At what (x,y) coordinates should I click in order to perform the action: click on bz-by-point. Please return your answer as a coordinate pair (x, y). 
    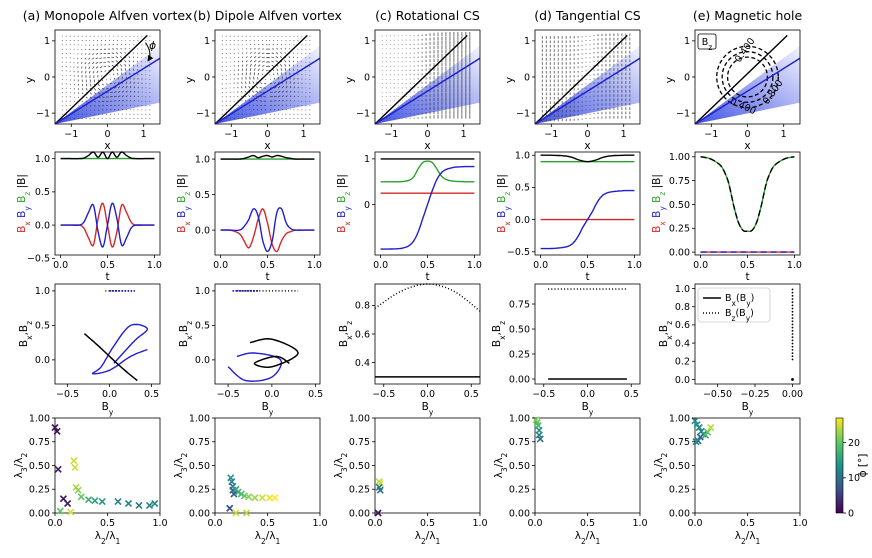
    Looking at the image, I should click on (792, 315).